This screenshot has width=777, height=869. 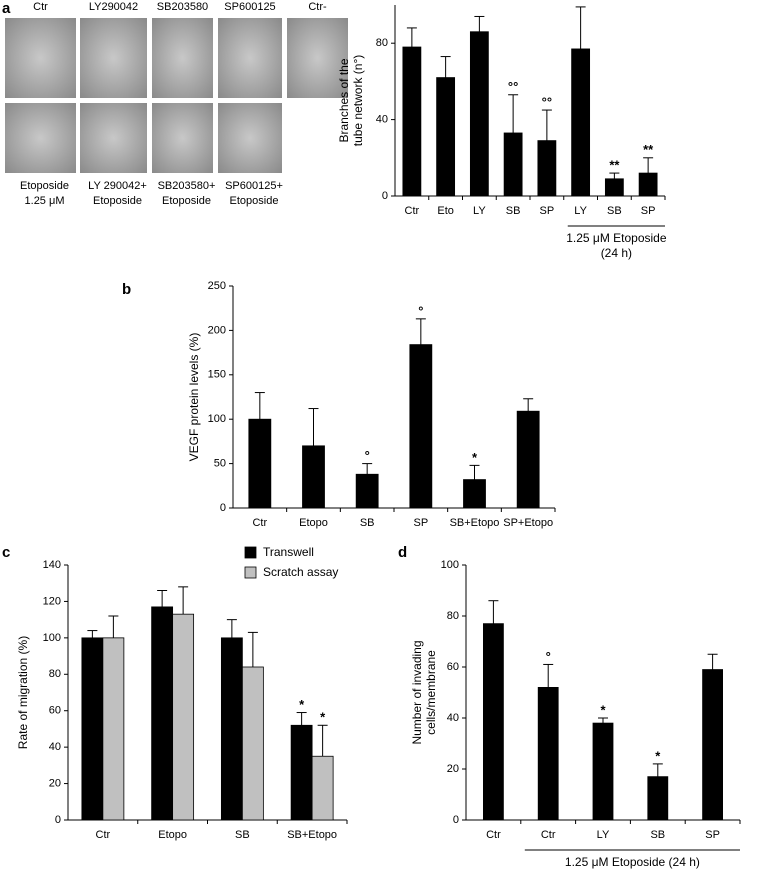 What do you see at coordinates (300, 572) in the screenshot?
I see `legend-label: Scratch assay` at bounding box center [300, 572].